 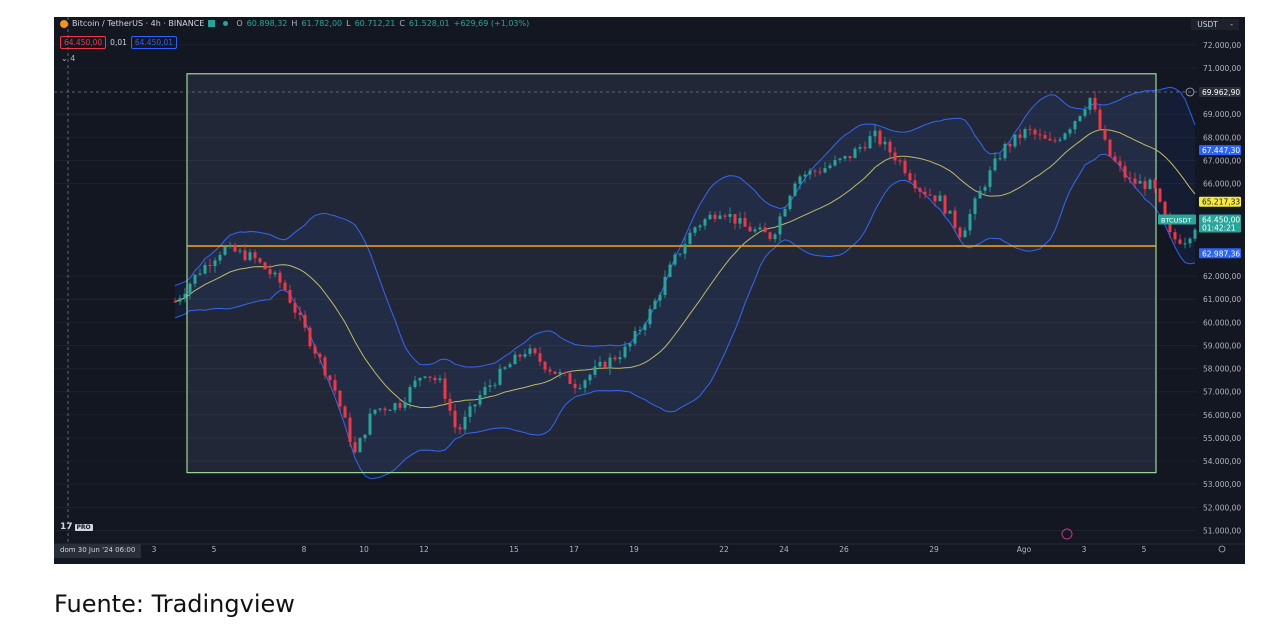 What do you see at coordinates (1221, 253) in the screenshot?
I see `price-label-text: 62.987,36` at bounding box center [1221, 253].